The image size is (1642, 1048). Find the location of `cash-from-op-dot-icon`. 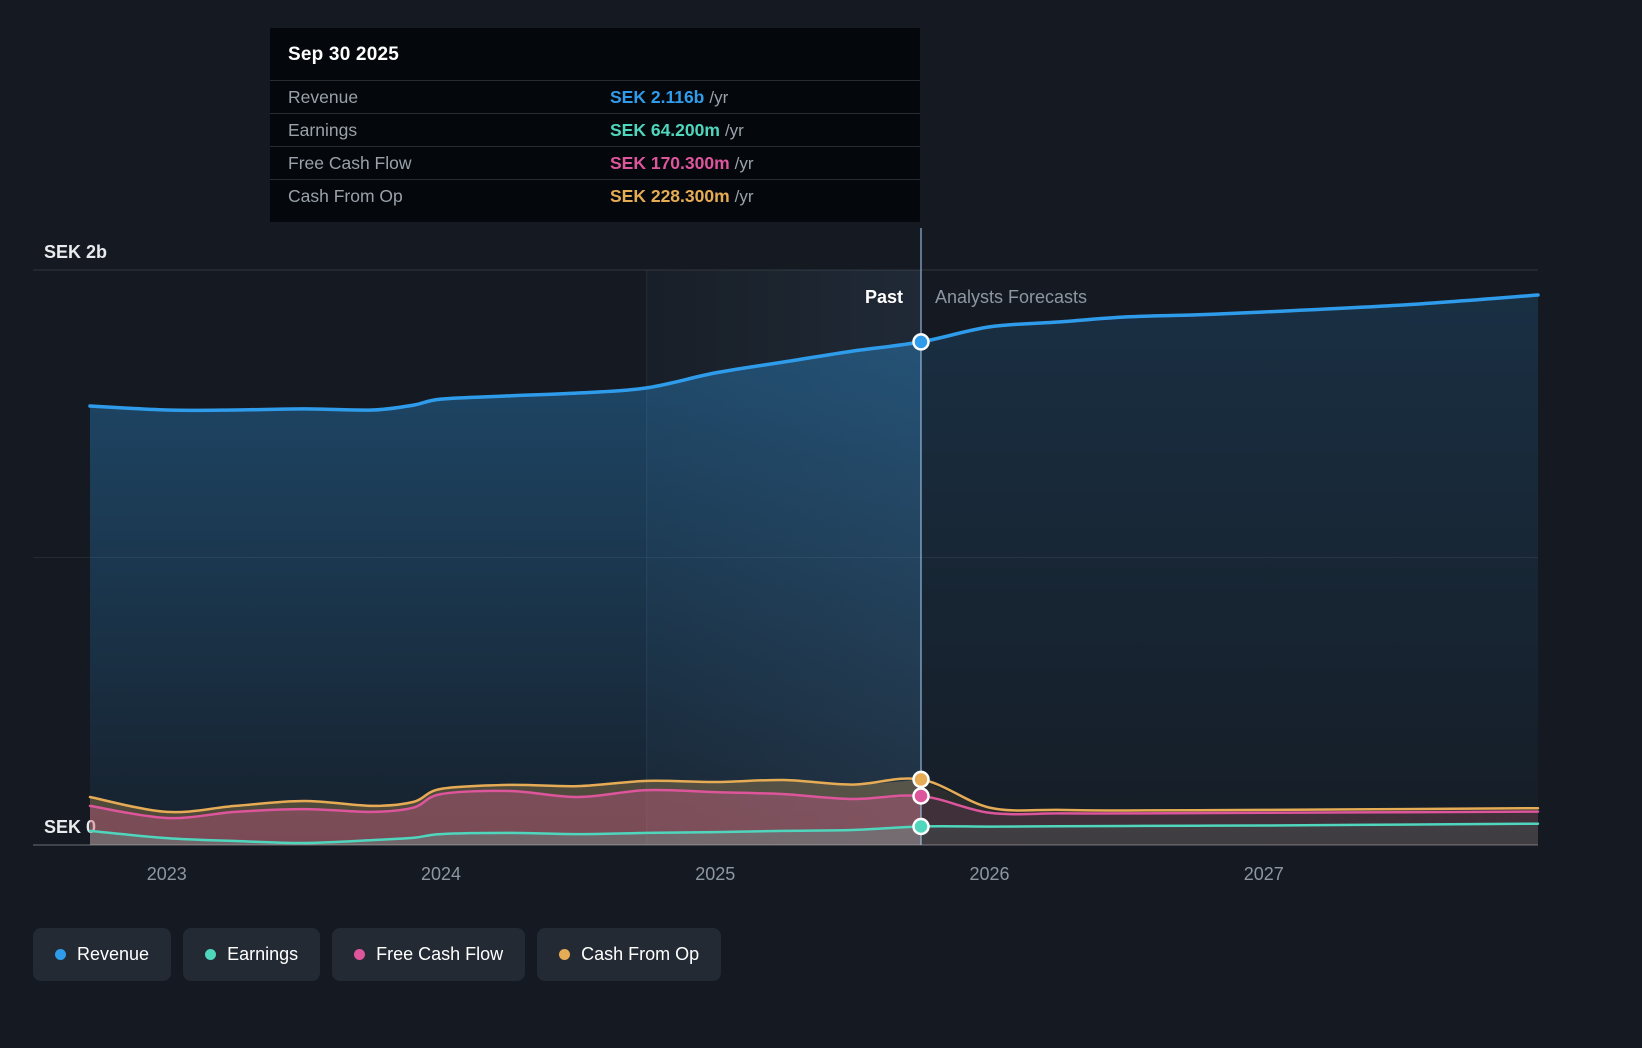

cash-from-op-dot-icon is located at coordinates (565, 954).